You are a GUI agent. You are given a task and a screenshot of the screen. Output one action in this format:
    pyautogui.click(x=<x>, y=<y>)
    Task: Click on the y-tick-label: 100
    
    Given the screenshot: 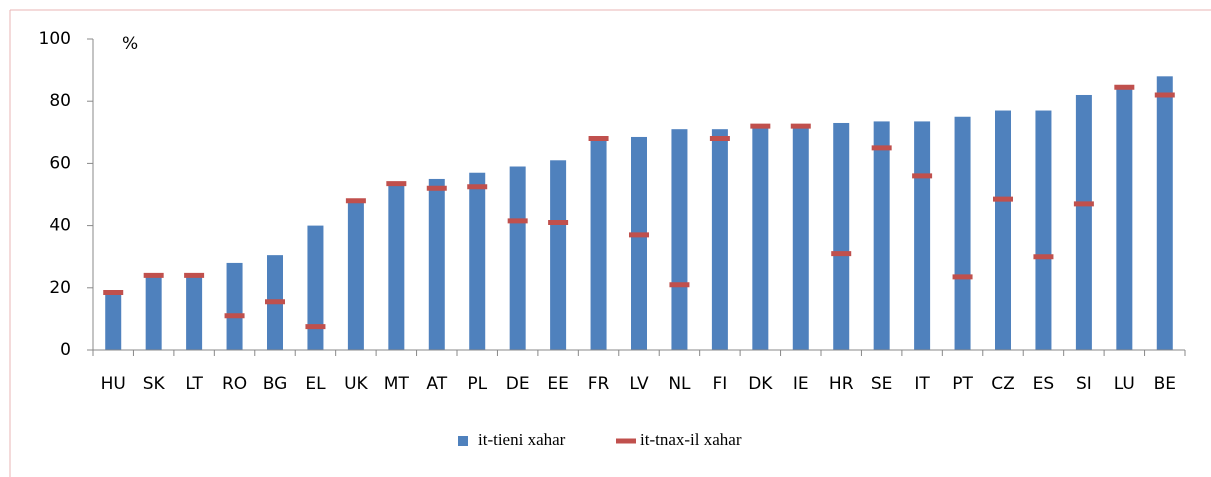 What is the action you would take?
    pyautogui.click(x=55, y=39)
    